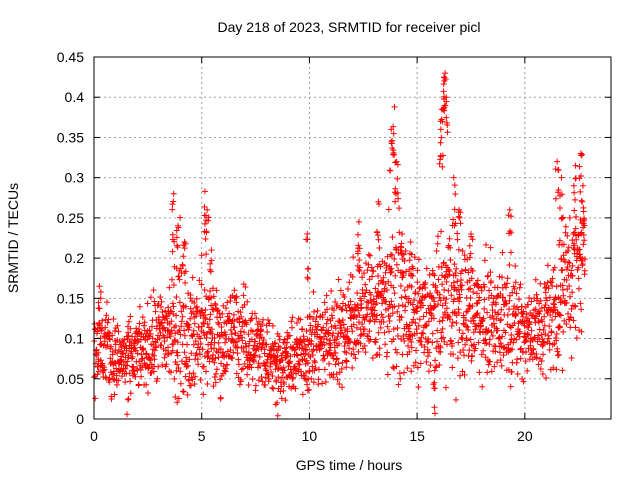 The image size is (640, 480). What do you see at coordinates (525, 436) in the screenshot?
I see `x-tick-label: 20` at bounding box center [525, 436].